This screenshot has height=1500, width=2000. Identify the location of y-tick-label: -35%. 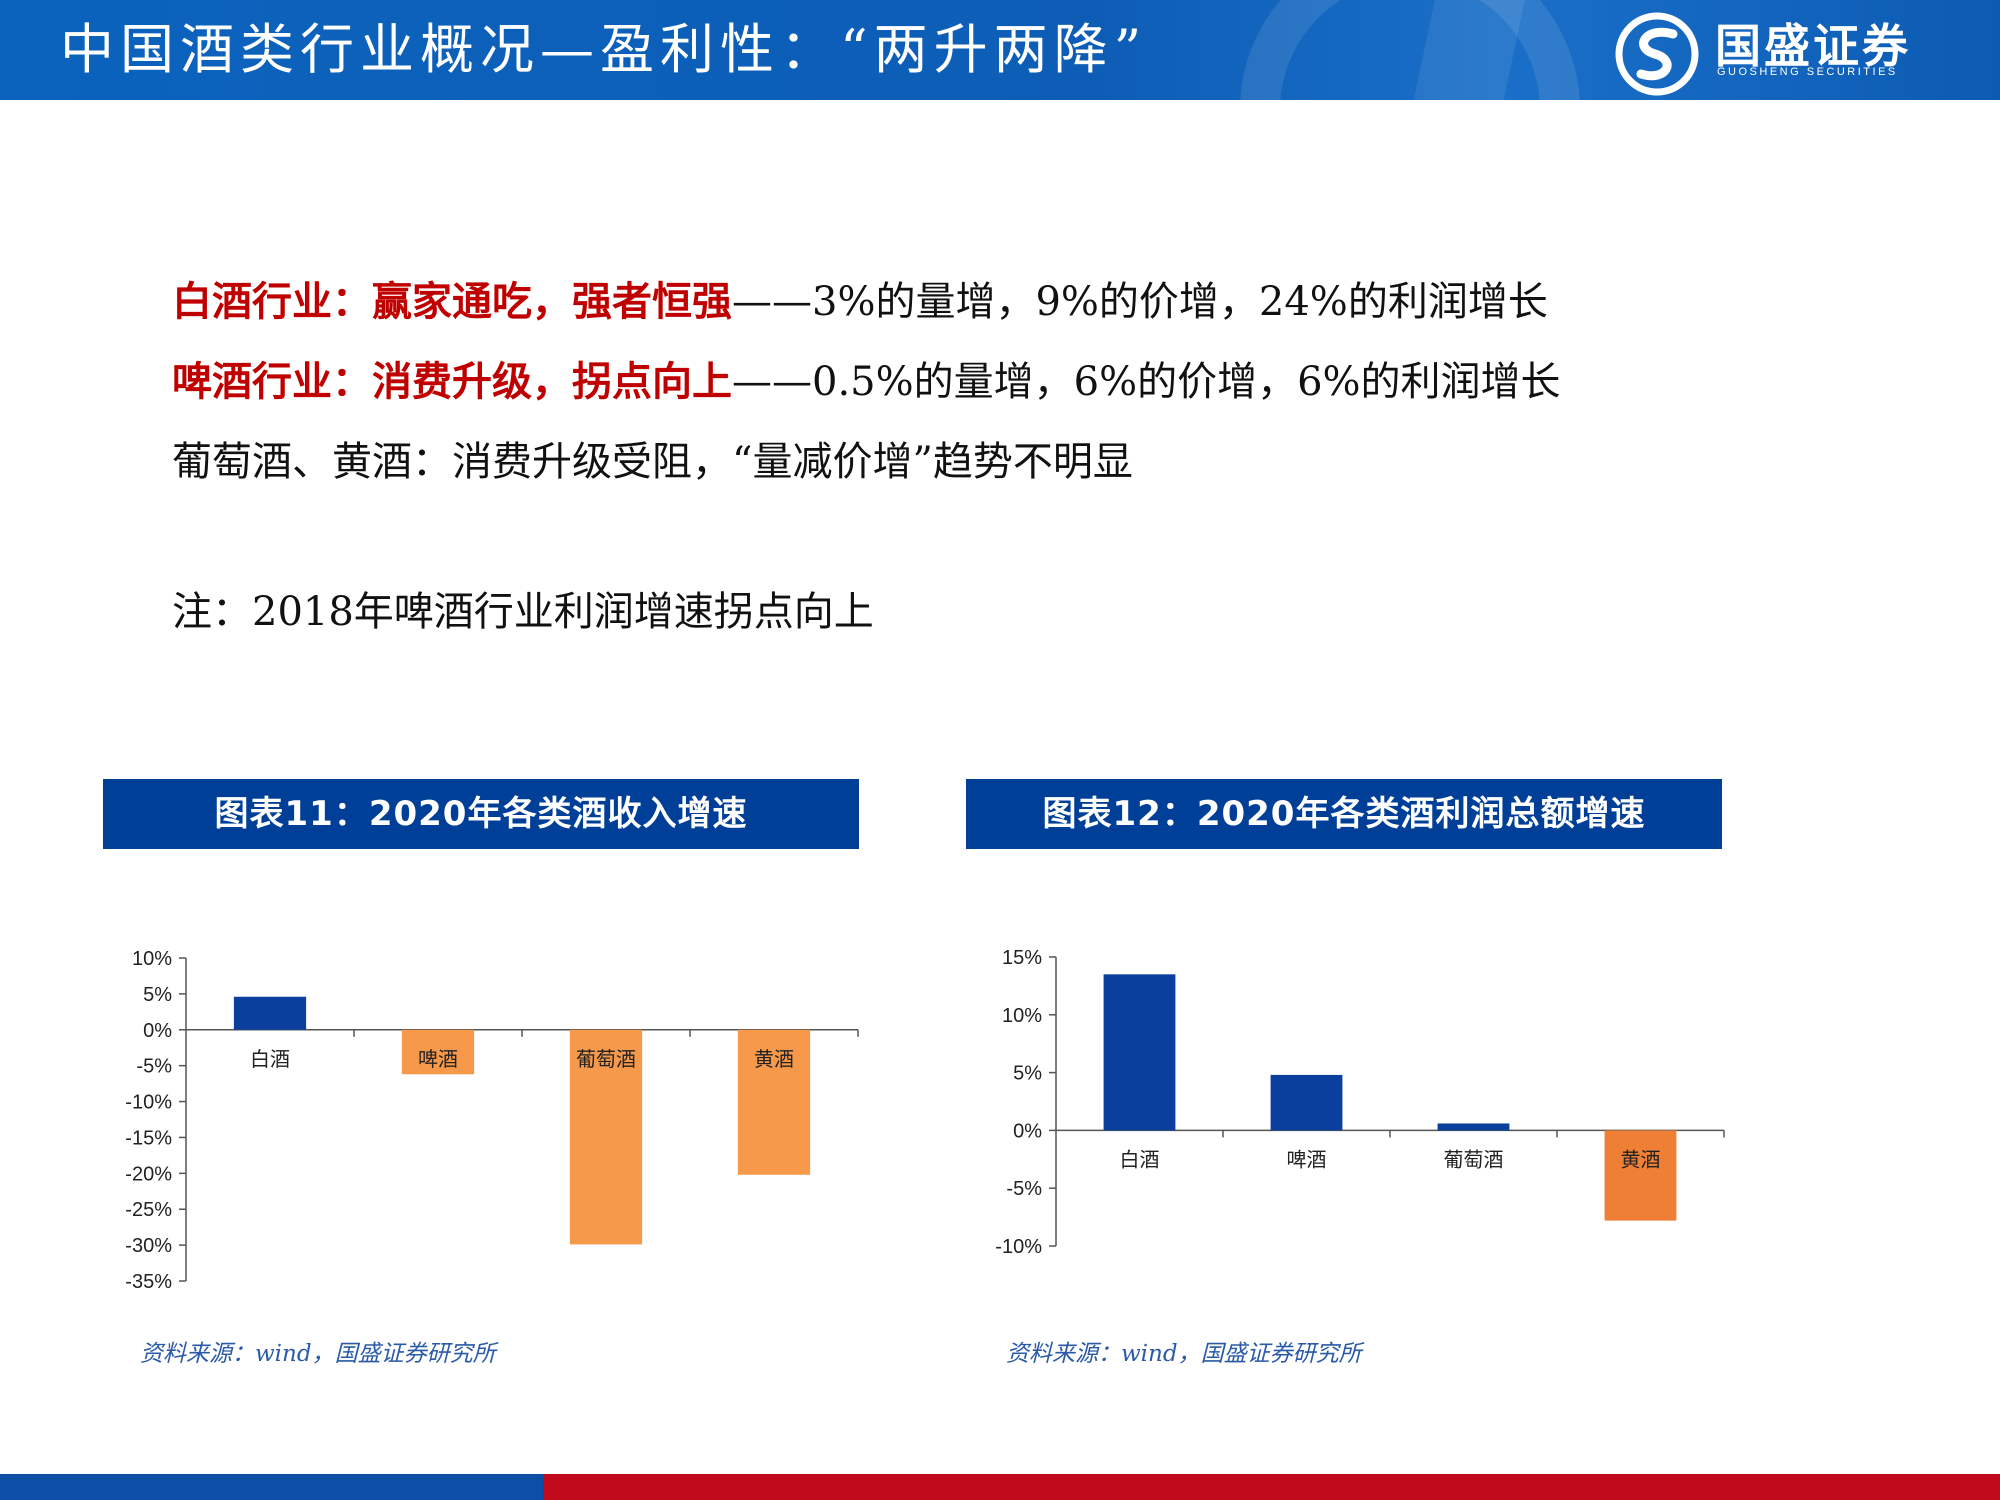
(148, 1282).